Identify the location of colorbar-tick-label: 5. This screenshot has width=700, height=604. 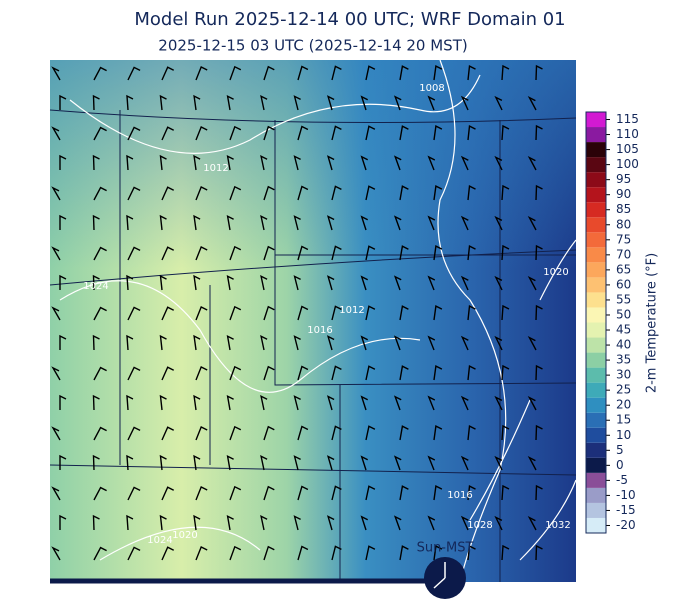
(620, 450).